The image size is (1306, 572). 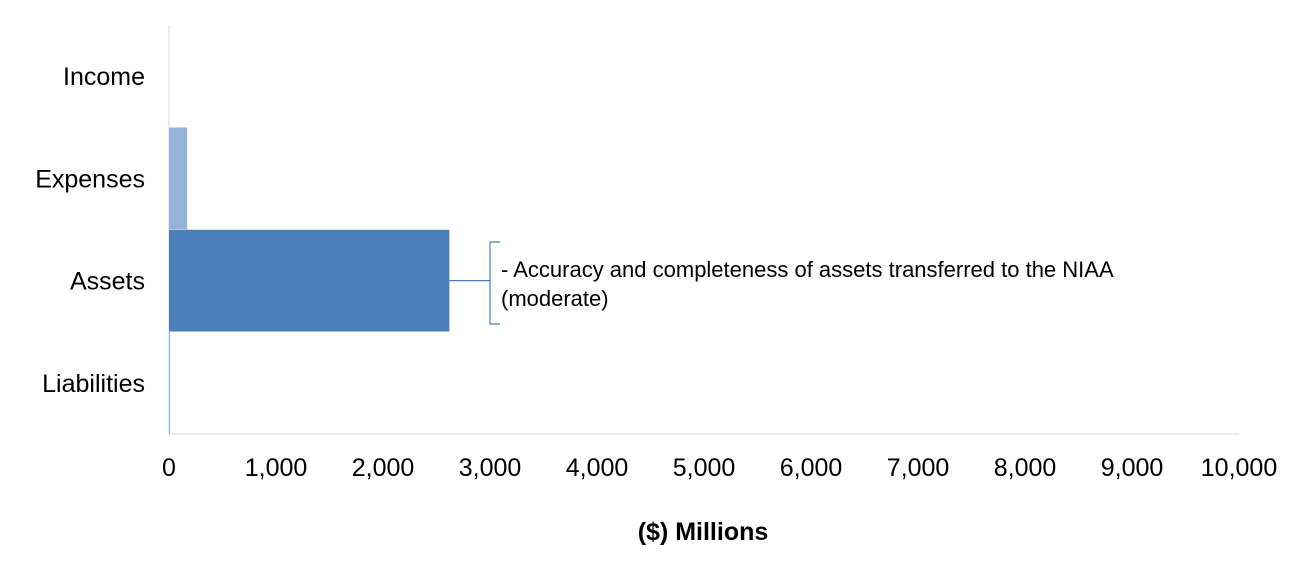 What do you see at coordinates (383, 468) in the screenshot?
I see `x-tick-label: 2,000` at bounding box center [383, 468].